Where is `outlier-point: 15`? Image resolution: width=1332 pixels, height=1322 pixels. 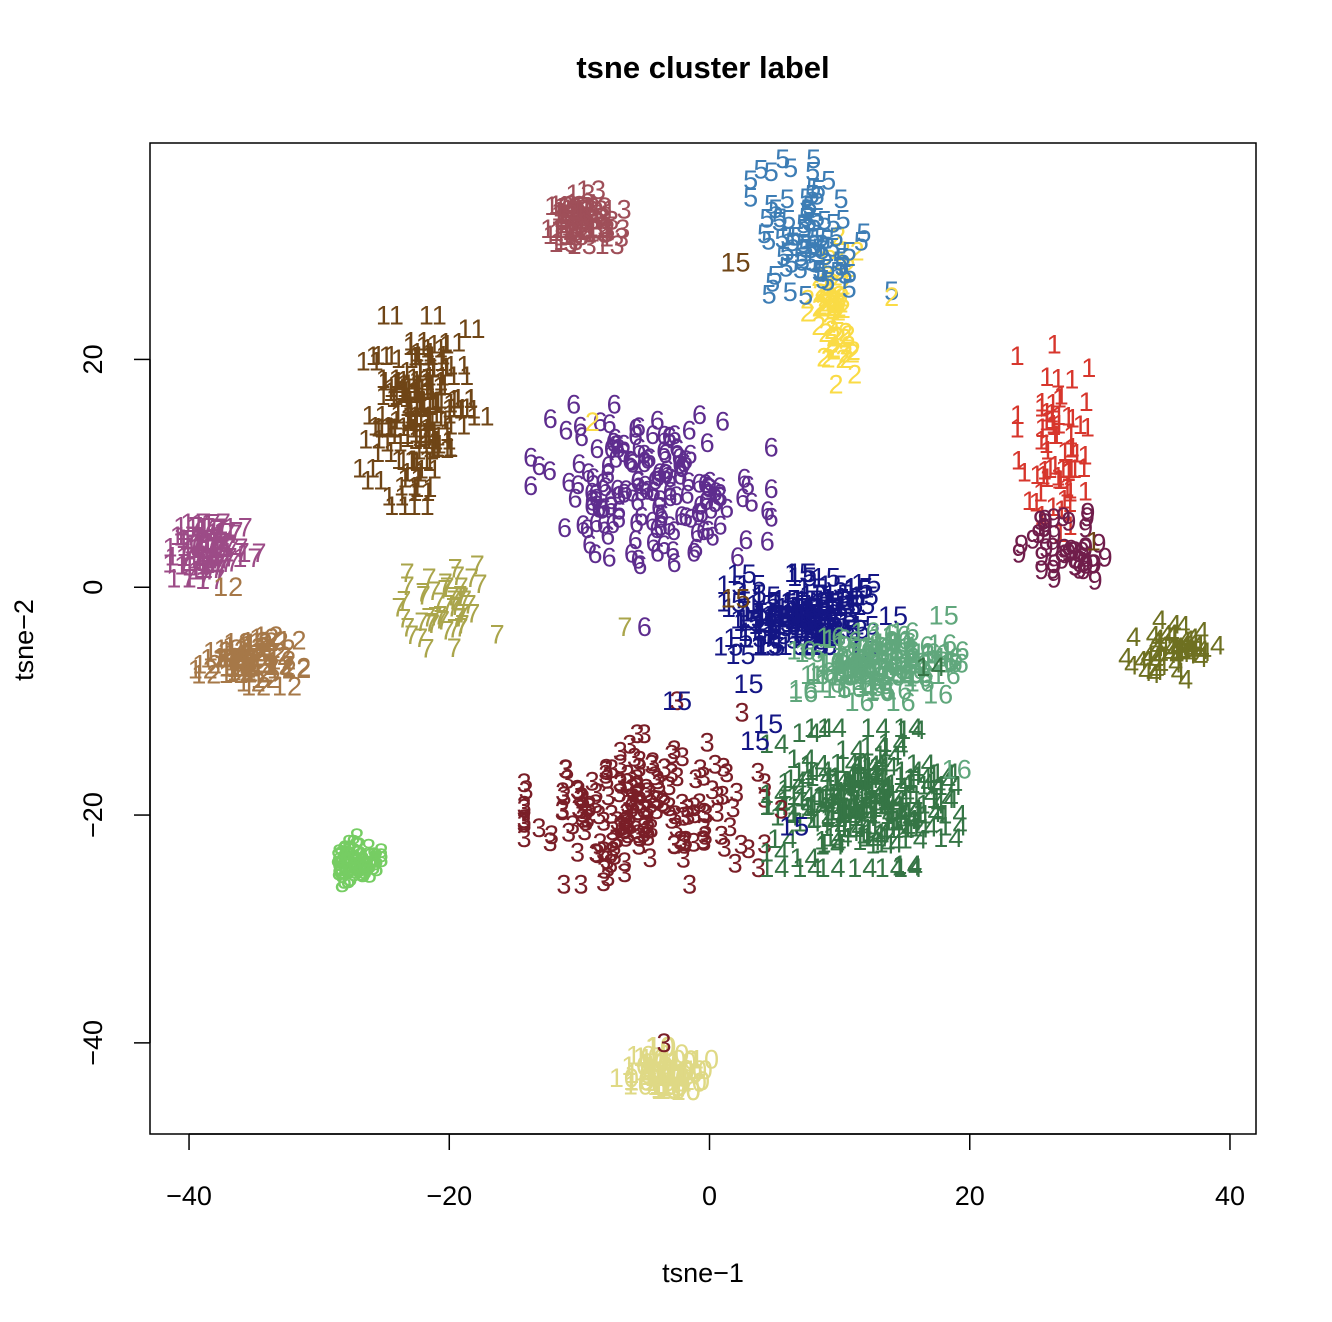 outlier-point: 15 is located at coordinates (735, 599).